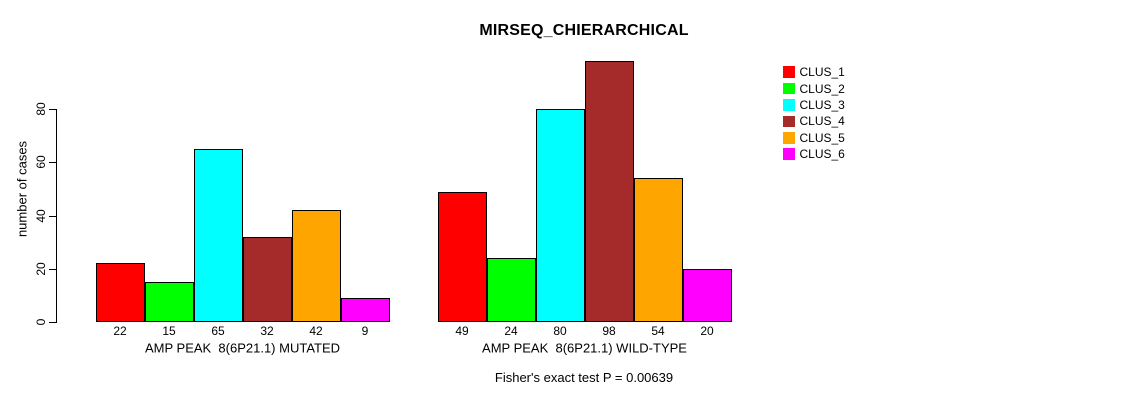 The image size is (1140, 400). What do you see at coordinates (511, 331) in the screenshot?
I see `bar-value-label: 24` at bounding box center [511, 331].